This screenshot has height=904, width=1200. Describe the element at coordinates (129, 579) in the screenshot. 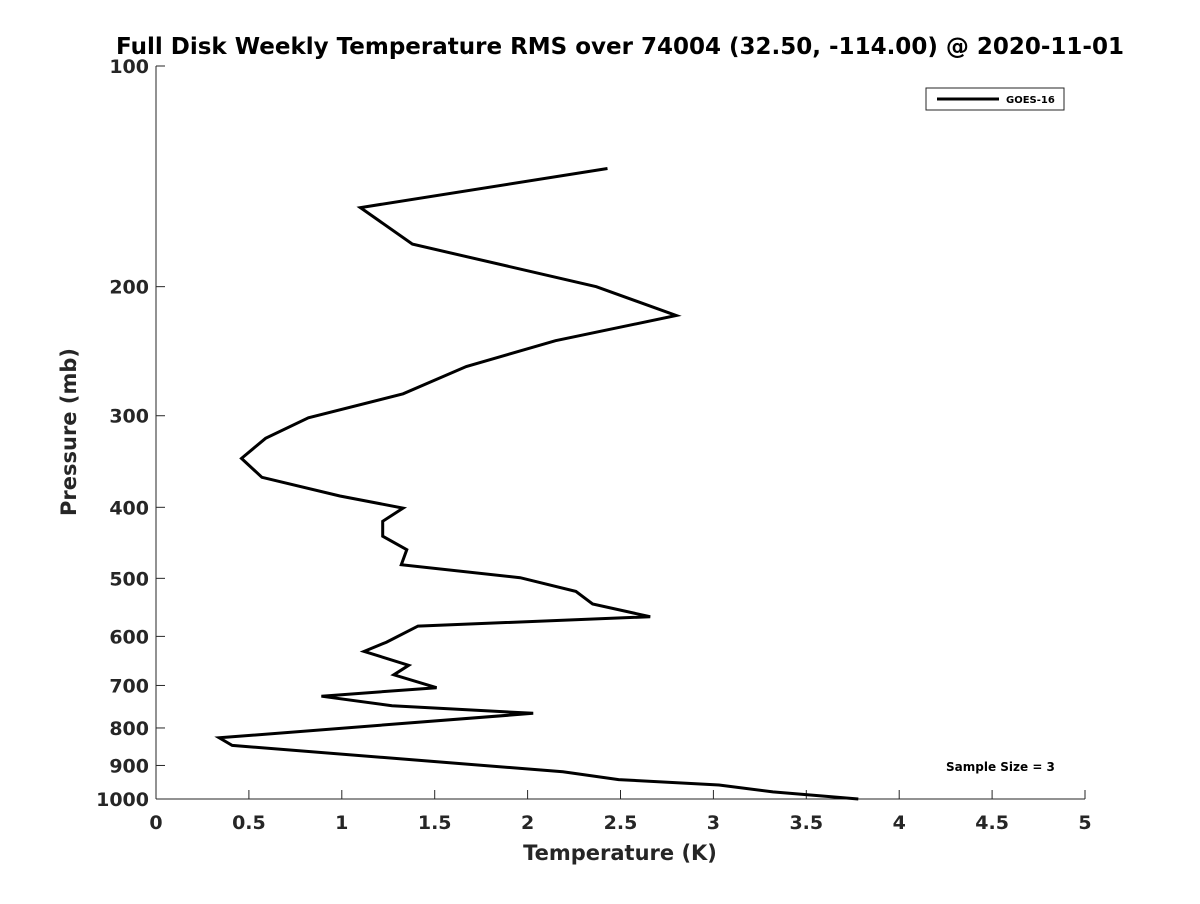

I see `y-tick-label: 500` at that location.